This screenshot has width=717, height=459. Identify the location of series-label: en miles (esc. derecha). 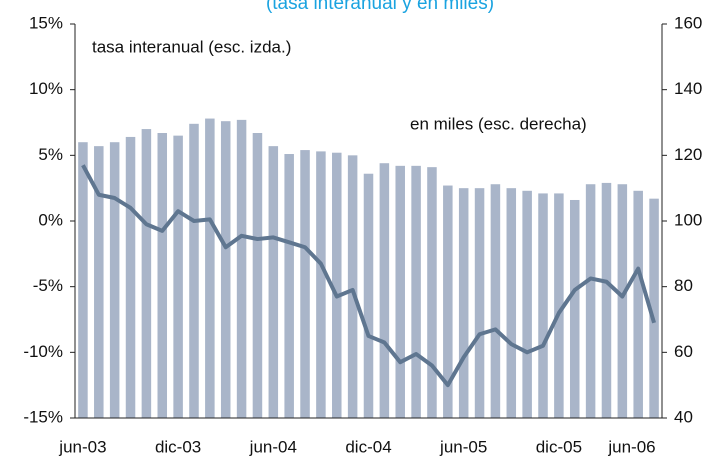
(498, 123).